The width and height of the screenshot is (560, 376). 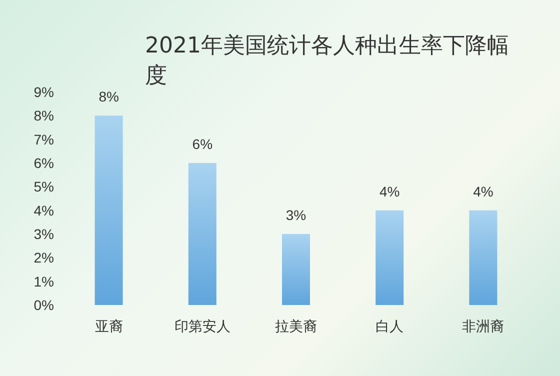 What do you see at coordinates (390, 326) in the screenshot?
I see `x-tick-label: 白人` at bounding box center [390, 326].